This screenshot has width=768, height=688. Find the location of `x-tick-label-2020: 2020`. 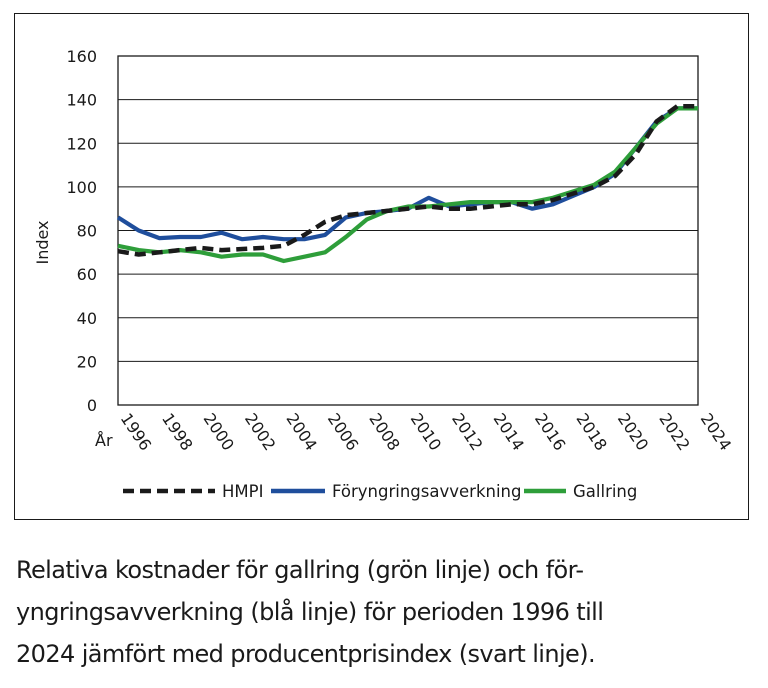

x-tick-label-2020: 2020 is located at coordinates (633, 432).